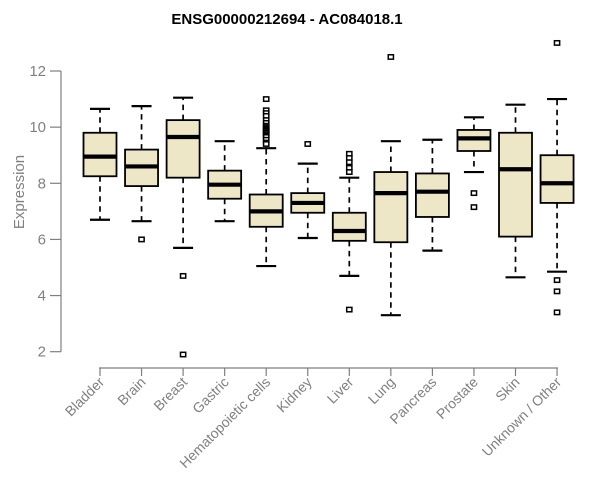 Image resolution: width=600 pixels, height=500 pixels. I want to click on y-tick-label: 8, so click(42, 183).